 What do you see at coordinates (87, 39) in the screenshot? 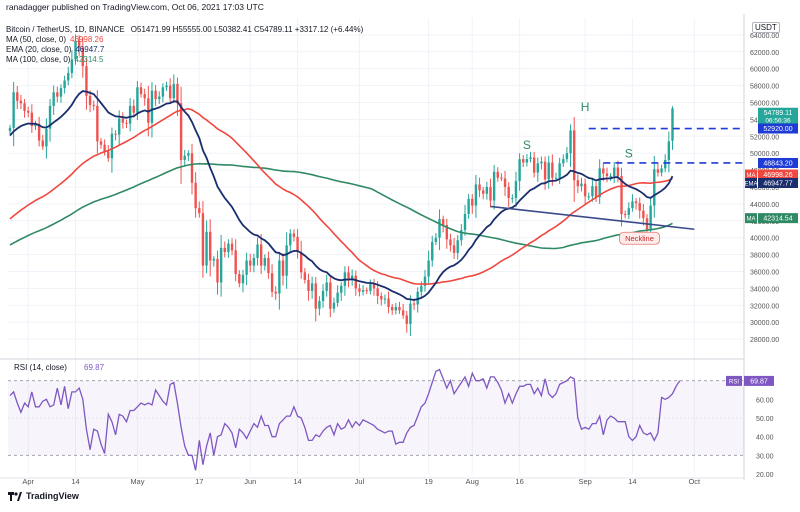
I see `ma50-legend-value: 46998.26` at bounding box center [87, 39].